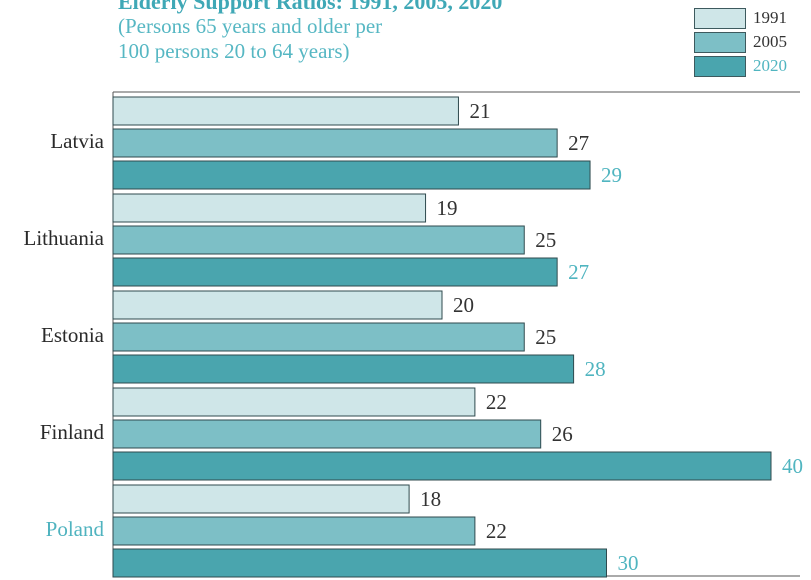  I want to click on data-label-lithuania-1991: 19, so click(447, 208).